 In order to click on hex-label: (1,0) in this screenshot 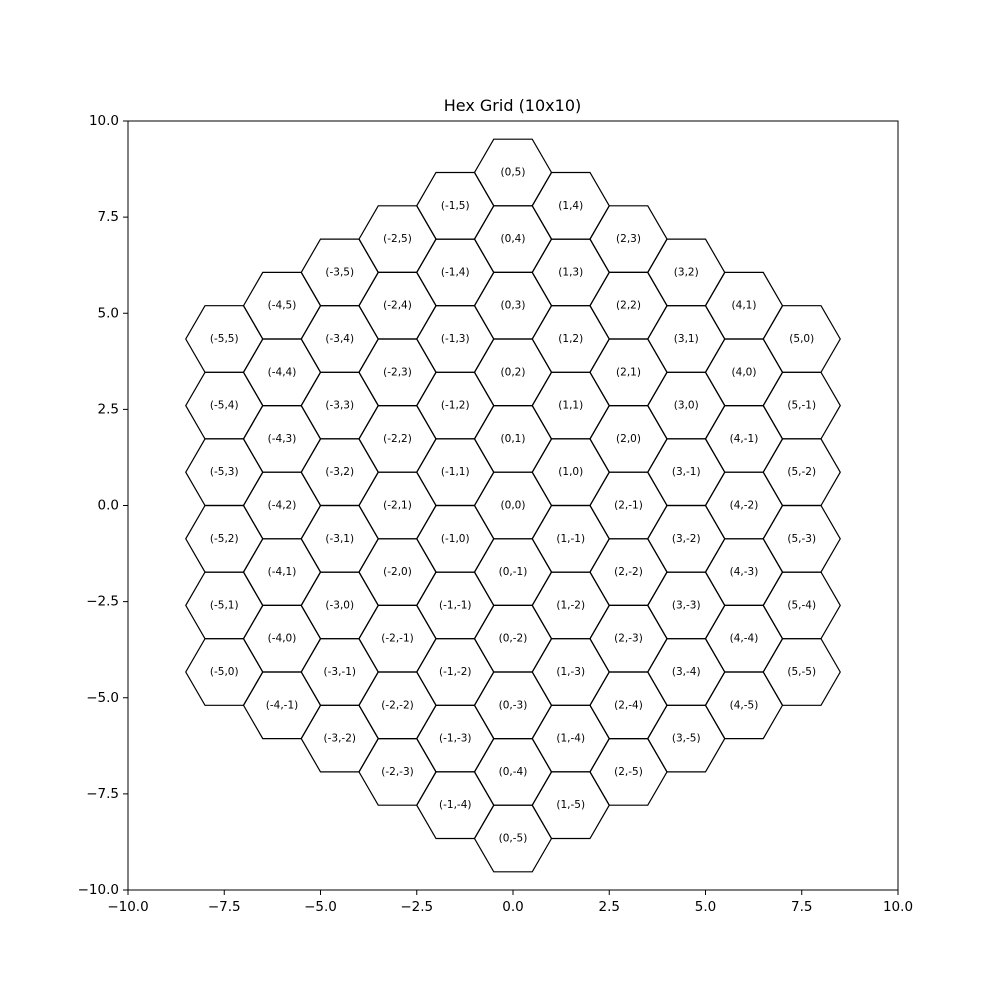, I will do `click(570, 472)`.